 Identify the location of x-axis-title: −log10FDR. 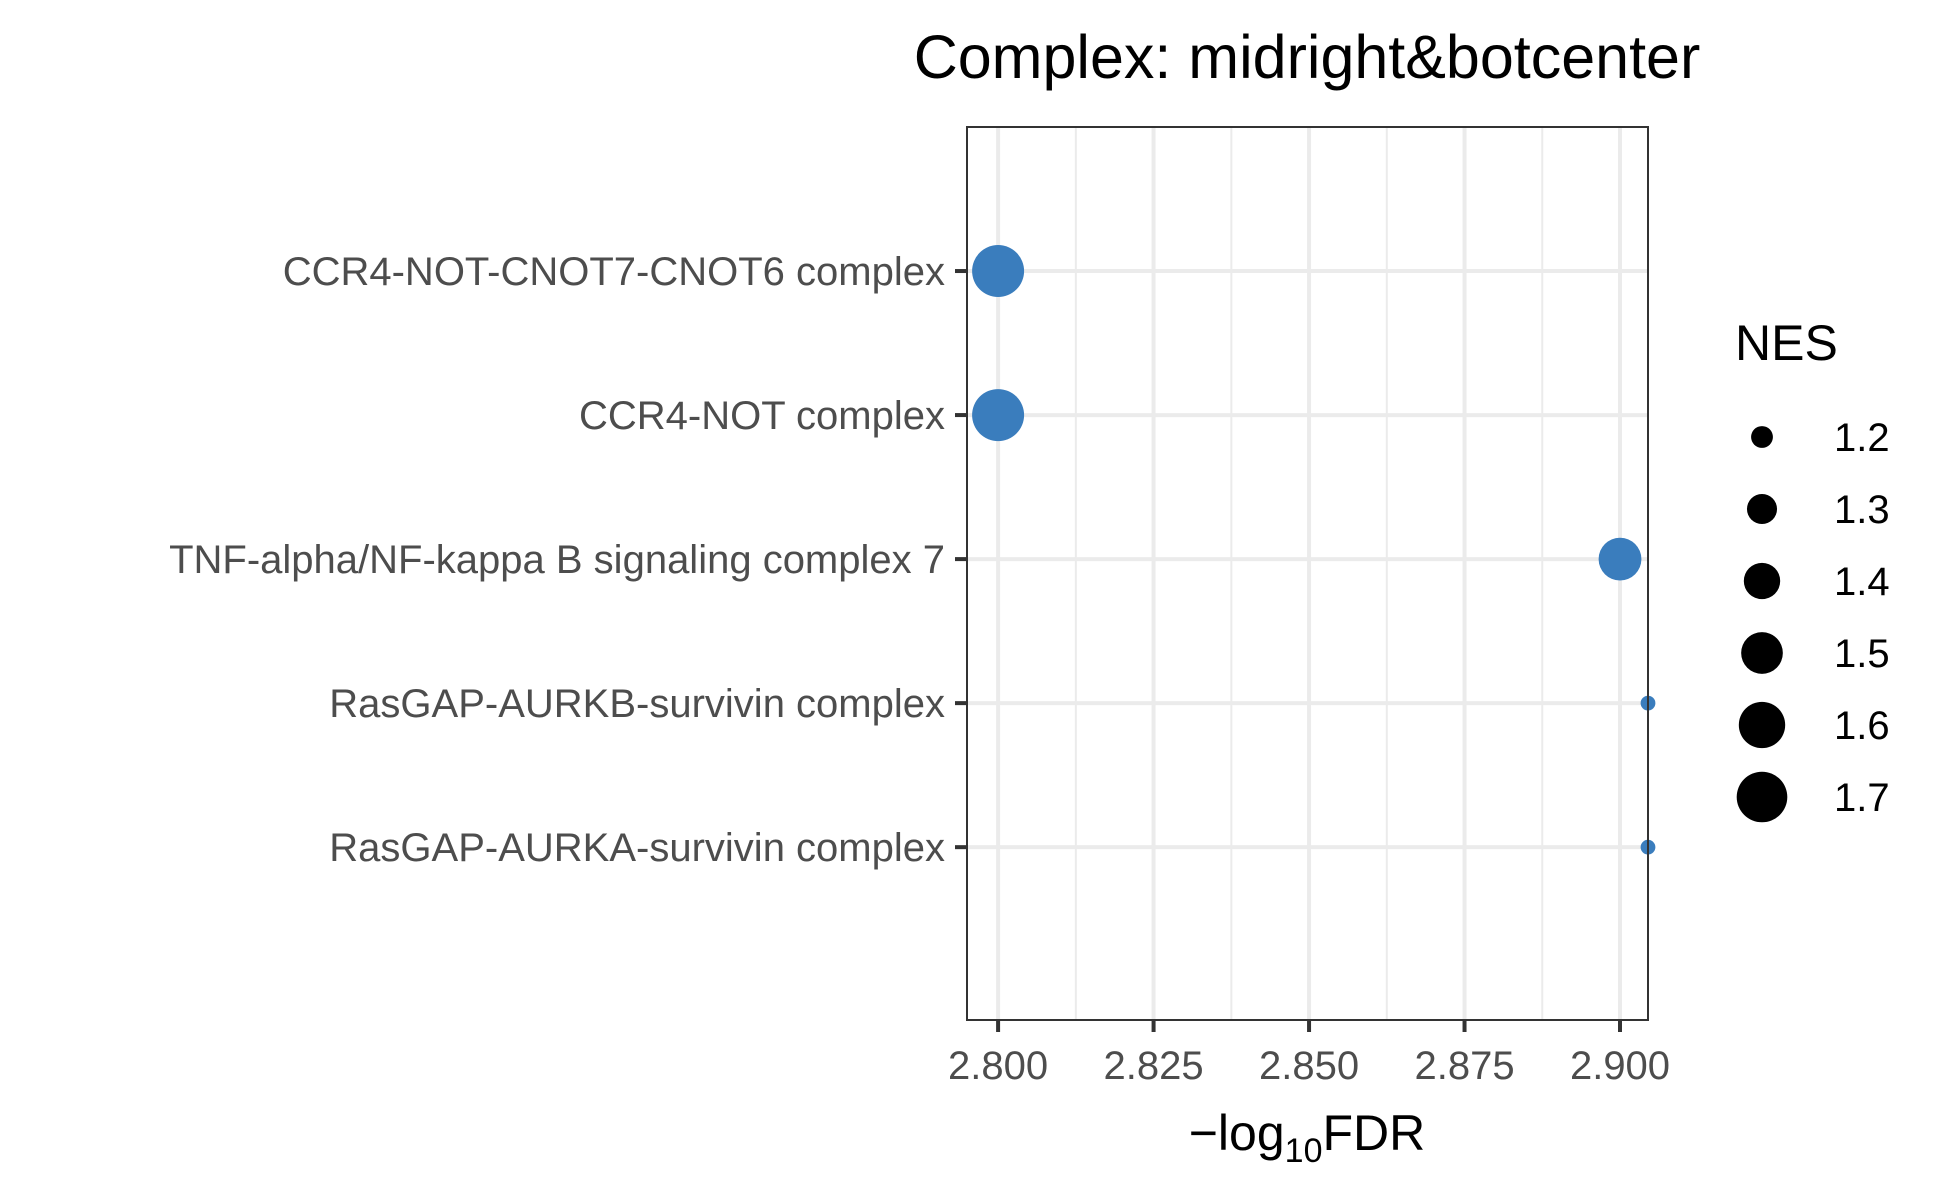
(1307, 1137).